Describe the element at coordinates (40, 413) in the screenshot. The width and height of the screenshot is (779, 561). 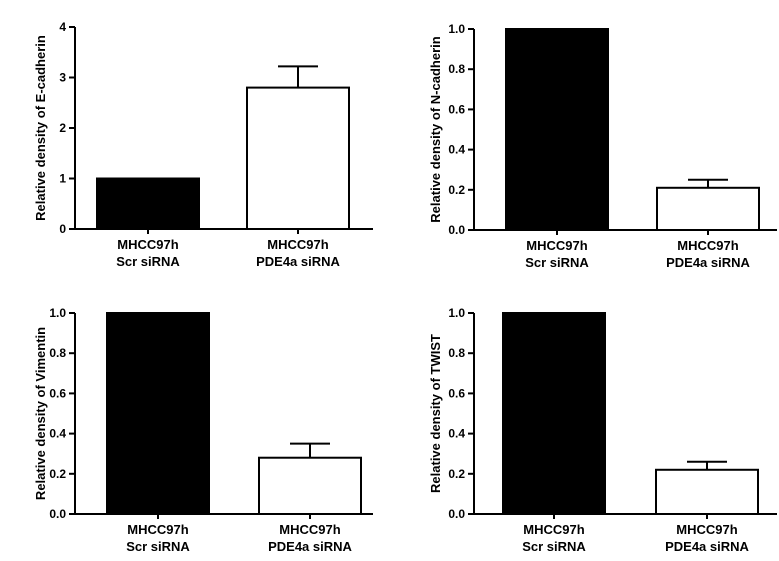
I see `y-axis-label: Relative density of Vimentin` at that location.